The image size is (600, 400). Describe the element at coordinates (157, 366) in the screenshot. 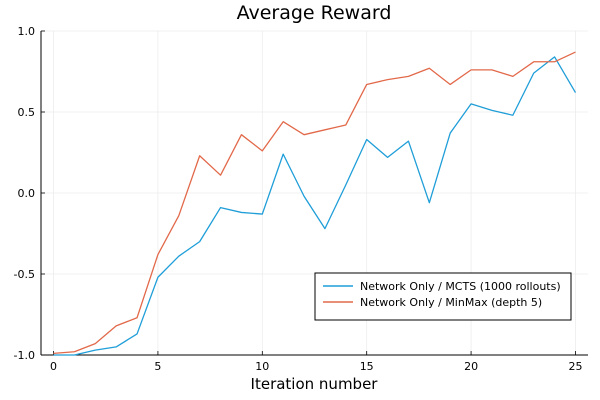

I see `x-tick-label: 5` at that location.